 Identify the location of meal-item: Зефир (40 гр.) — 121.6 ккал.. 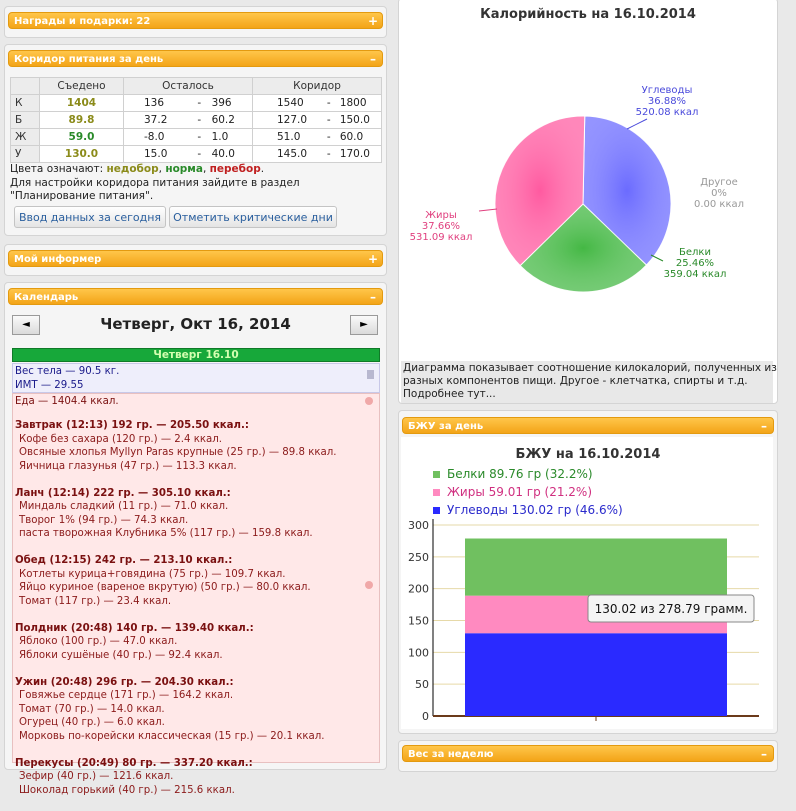
(96, 776).